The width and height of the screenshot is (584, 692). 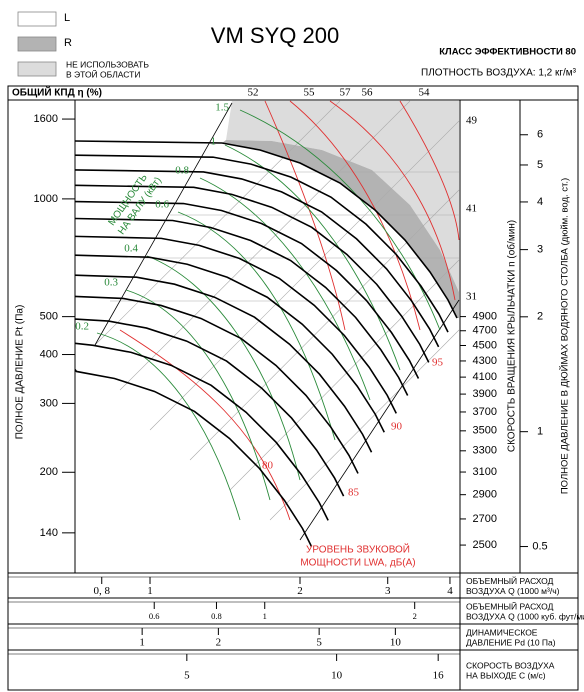 What do you see at coordinates (485, 331) in the screenshot?
I see `y3-tick-label: 4700` at bounding box center [485, 331].